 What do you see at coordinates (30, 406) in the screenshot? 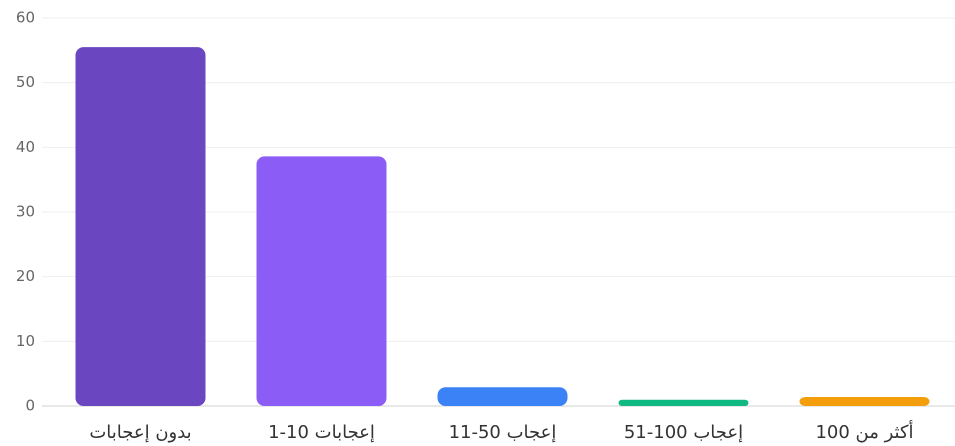
I see `y-tick-label: 0` at bounding box center [30, 406].